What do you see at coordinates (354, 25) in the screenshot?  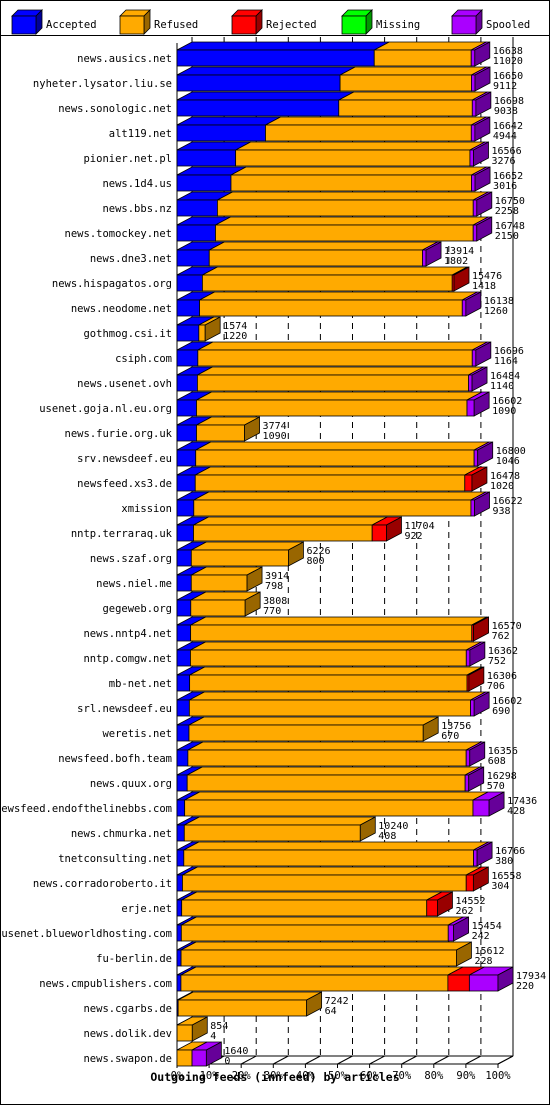 I see `legend-swatch-missing` at bounding box center [354, 25].